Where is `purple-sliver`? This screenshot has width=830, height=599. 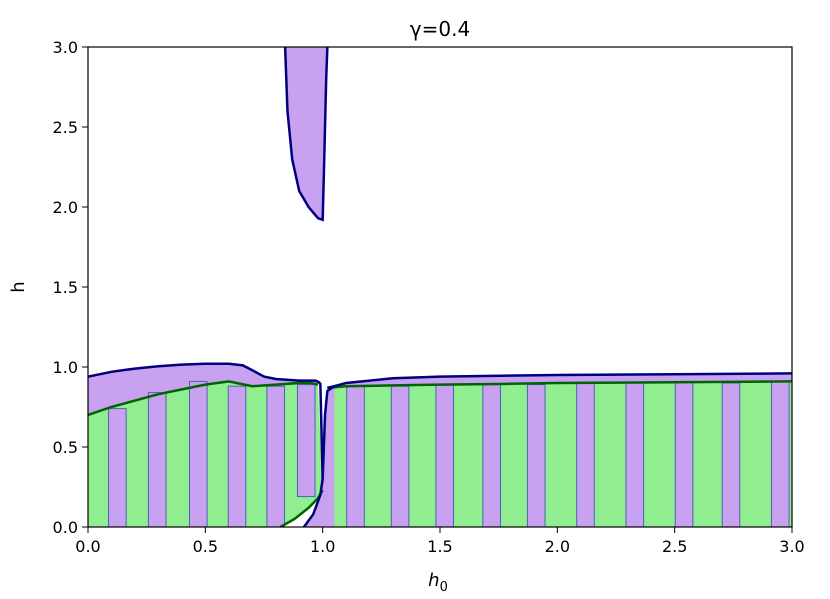
purple-sliver is located at coordinates (319, 456).